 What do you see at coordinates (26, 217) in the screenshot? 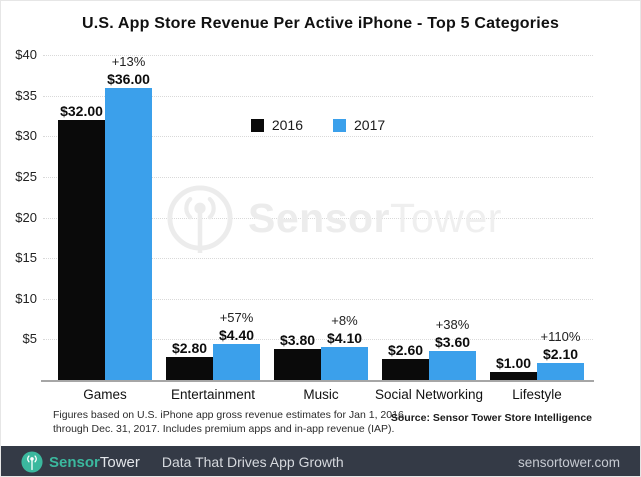
I see `y-tick-label: $20` at bounding box center [26, 217].